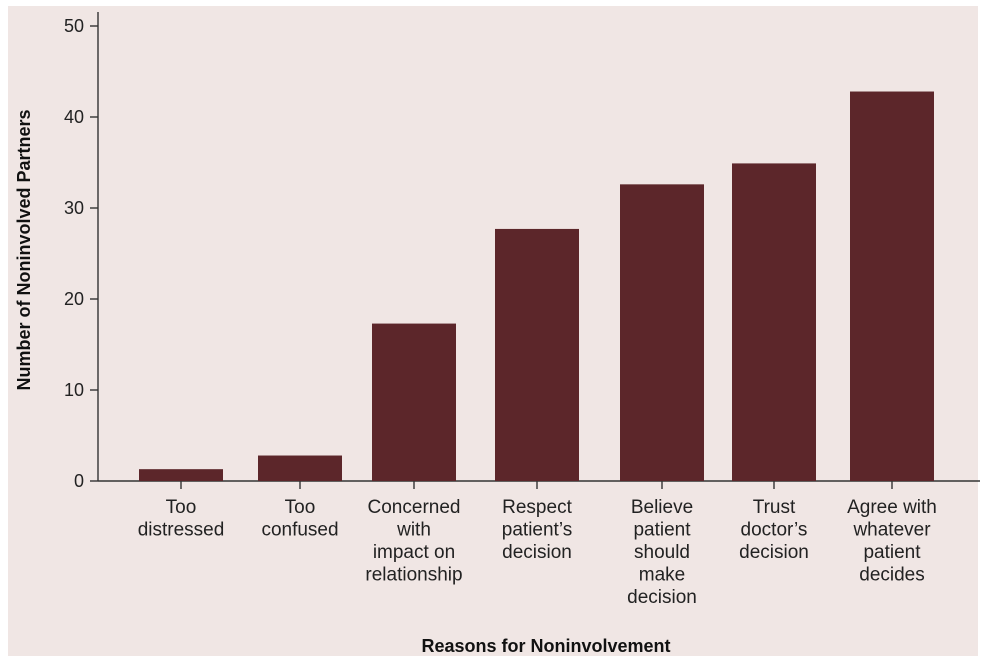 The image size is (982, 660). What do you see at coordinates (24, 249) in the screenshot?
I see `y-axis-title: Number of Noninvolved Partners` at bounding box center [24, 249].